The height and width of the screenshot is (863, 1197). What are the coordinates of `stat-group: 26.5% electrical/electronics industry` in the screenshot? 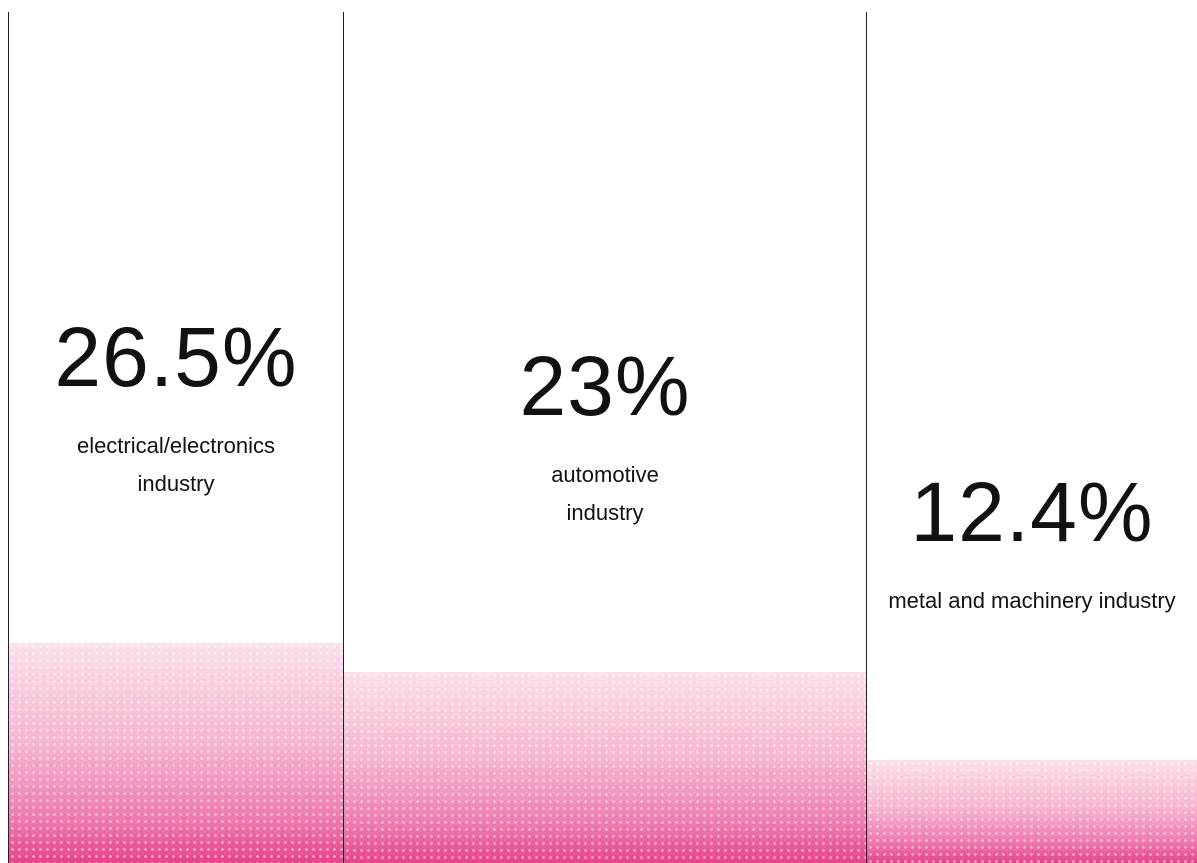 It's located at (176, 409).